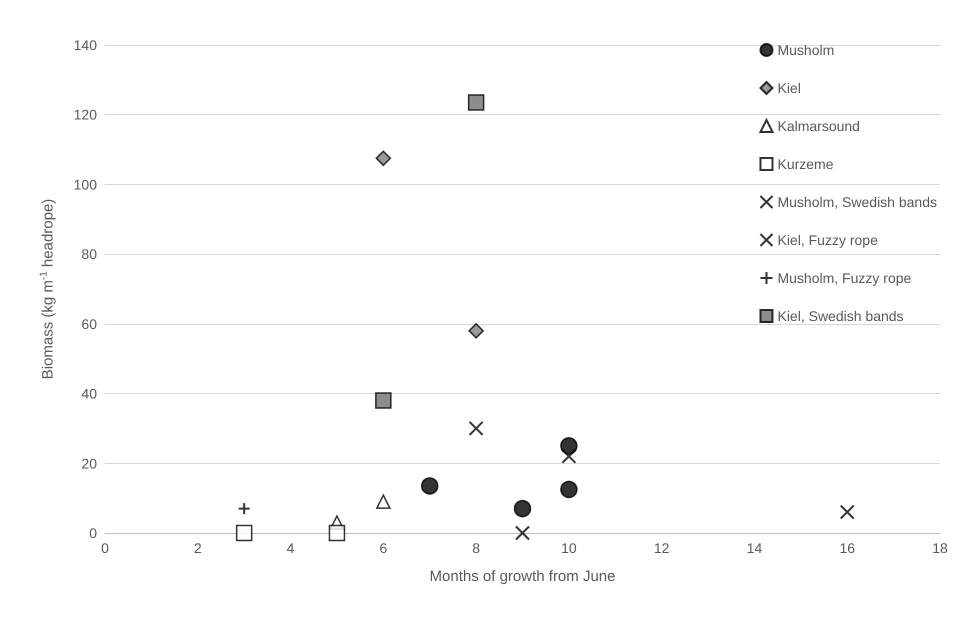  What do you see at coordinates (789, 88) in the screenshot?
I see `legend-label: Kiel` at bounding box center [789, 88].